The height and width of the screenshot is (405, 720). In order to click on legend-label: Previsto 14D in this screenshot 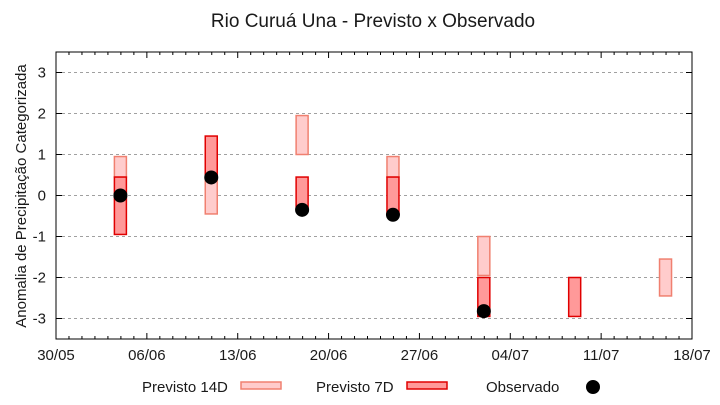, I will do `click(185, 387)`.